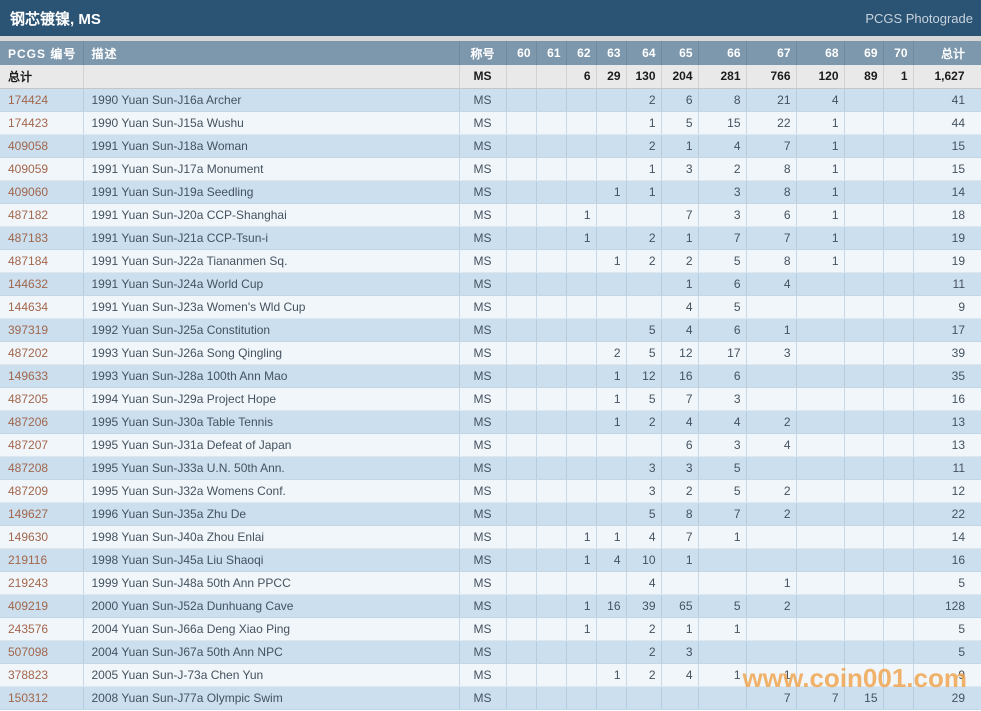 This screenshot has width=981, height=711. I want to click on pcgs-number-link: 144632, so click(42, 284).